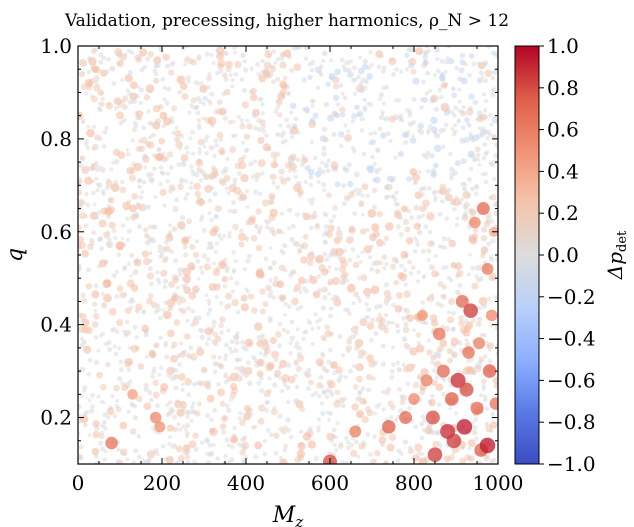 This screenshot has width=634, height=527. What do you see at coordinates (563, 255) in the screenshot?
I see `colorbar-tick-label: 0.0` at bounding box center [563, 255].